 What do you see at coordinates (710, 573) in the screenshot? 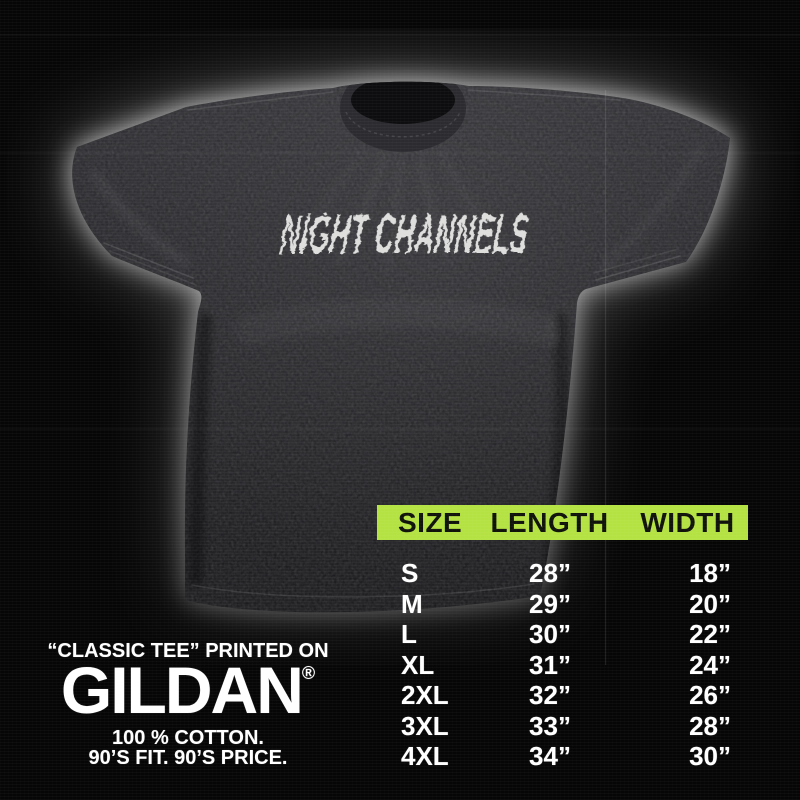
I see `width-cell: 18”` at bounding box center [710, 573].